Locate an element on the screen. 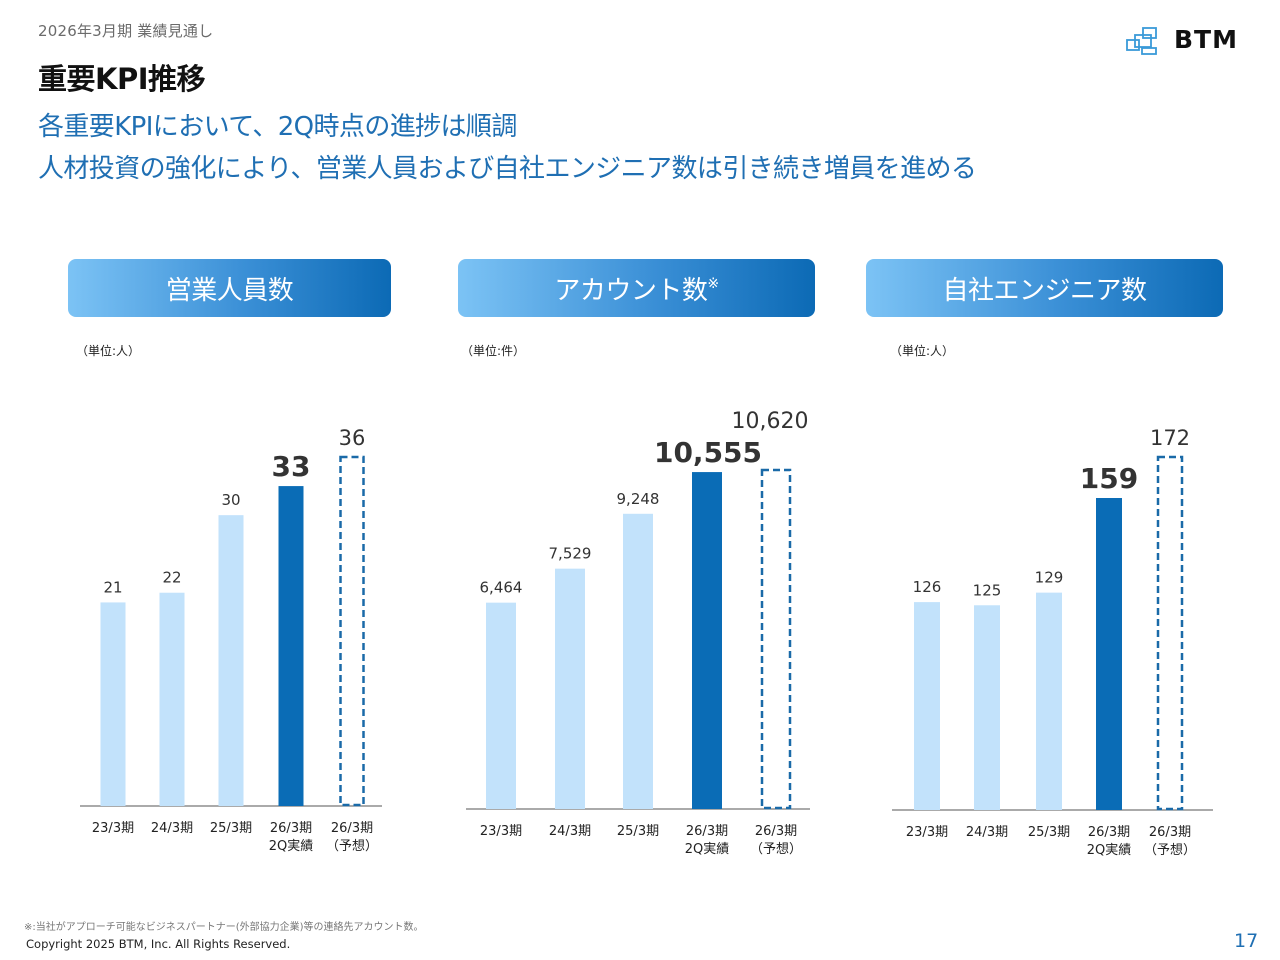  value-label: 22 is located at coordinates (171, 578).